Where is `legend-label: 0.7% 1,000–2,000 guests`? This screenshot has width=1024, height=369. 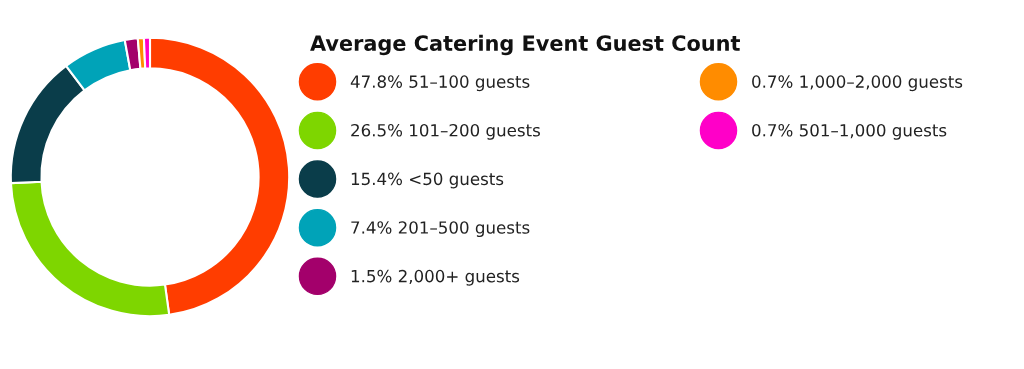 legend-label: 0.7% 1,000–2,000 guests is located at coordinates (857, 83).